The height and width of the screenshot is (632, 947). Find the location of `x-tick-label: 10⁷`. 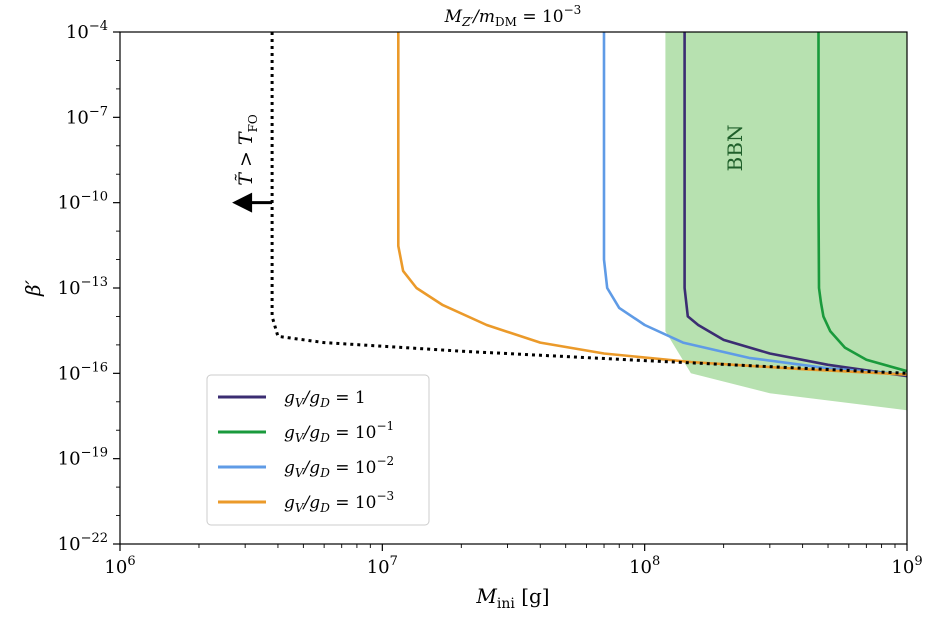

x-tick-label: 10⁷ is located at coordinates (382, 566).